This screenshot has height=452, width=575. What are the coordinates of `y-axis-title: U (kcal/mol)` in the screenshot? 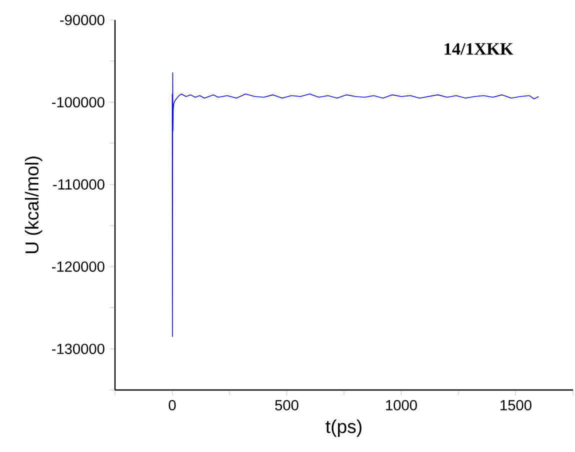 It's located at (33, 205).